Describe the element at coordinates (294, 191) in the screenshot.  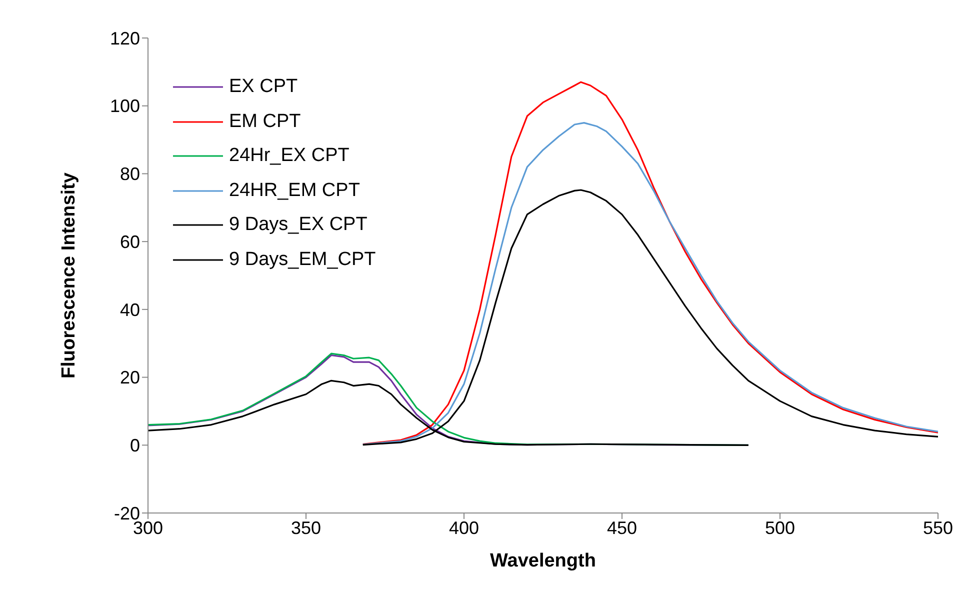
I see `legend-label: 24HR_EM CPT` at that location.